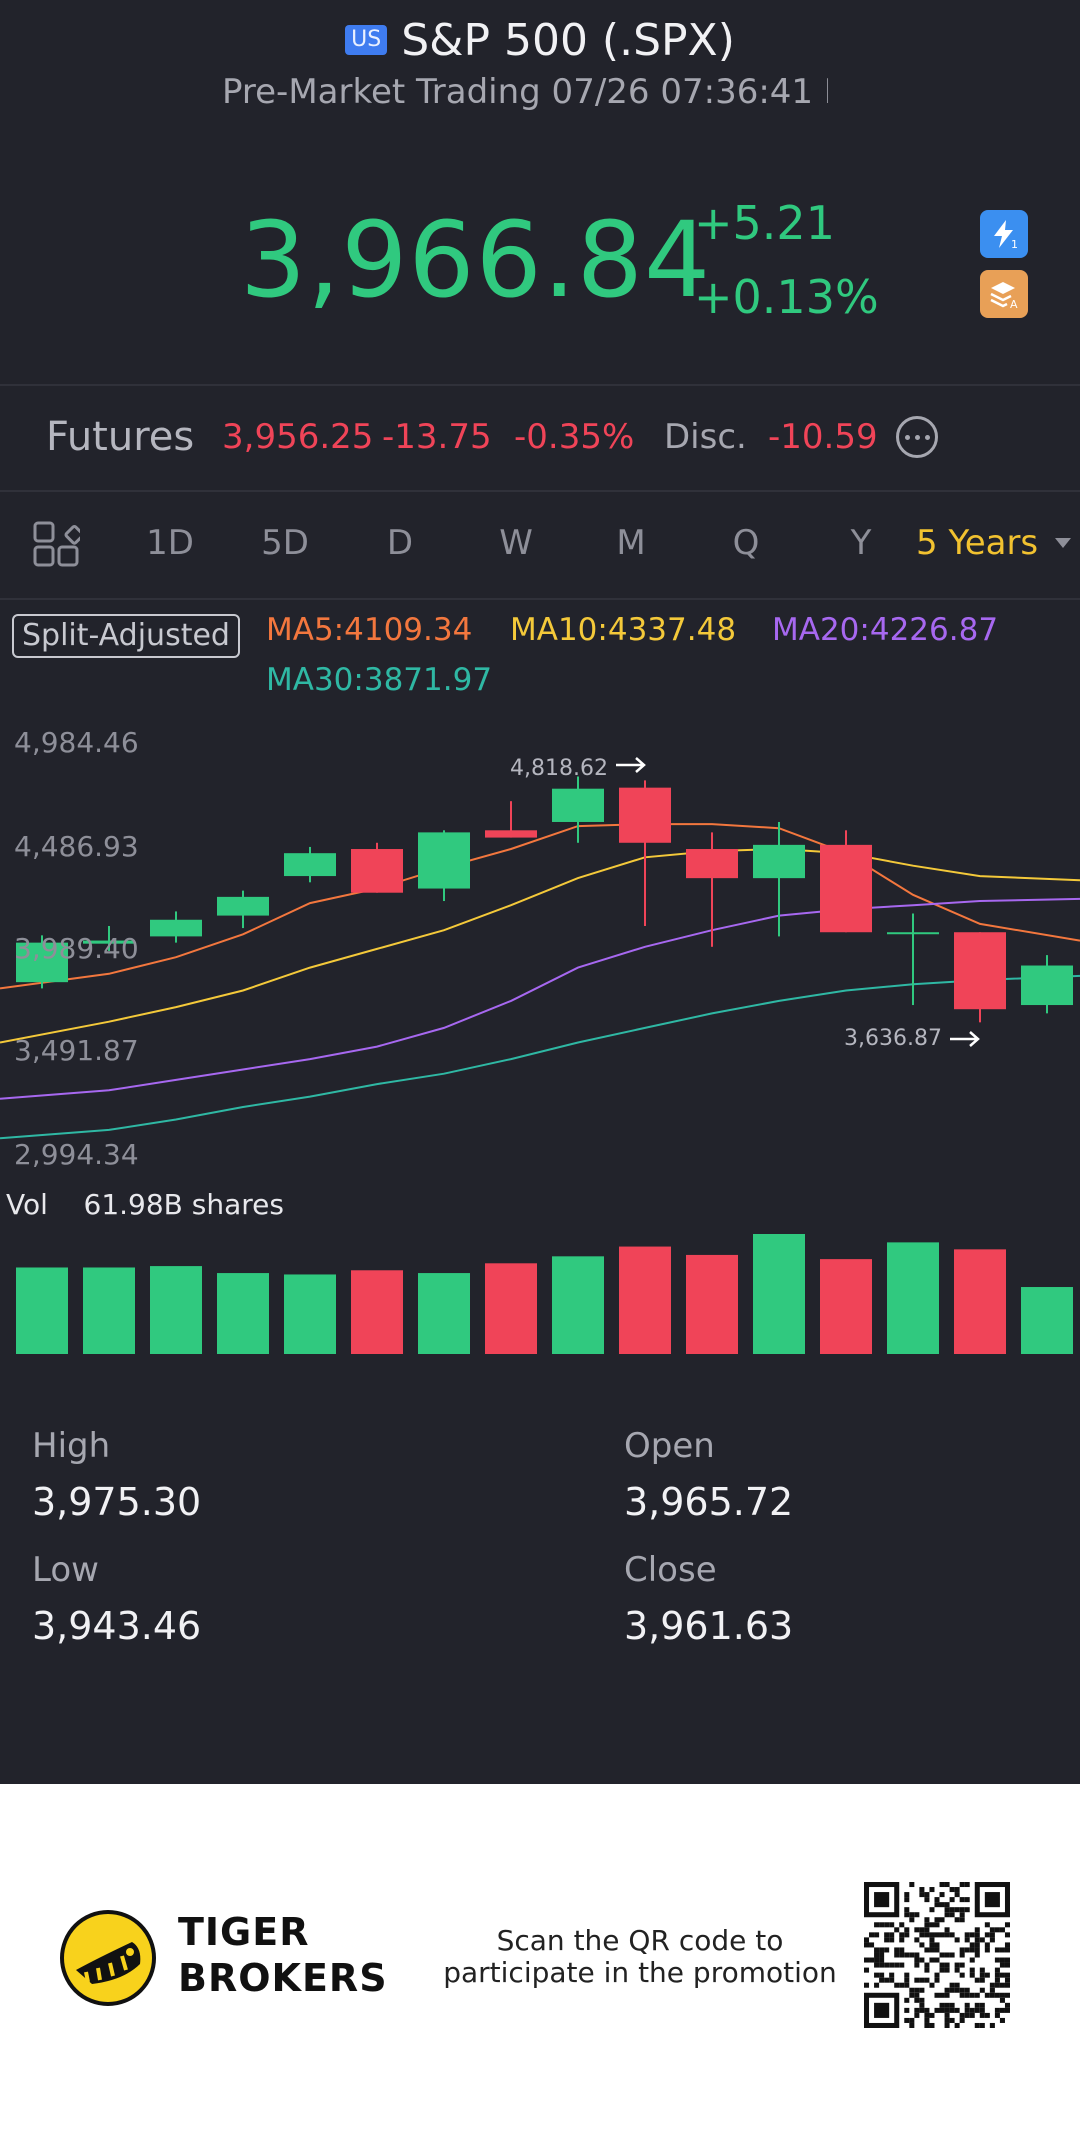  Describe the element at coordinates (631, 543) in the screenshot. I see `tab-m: M` at that location.